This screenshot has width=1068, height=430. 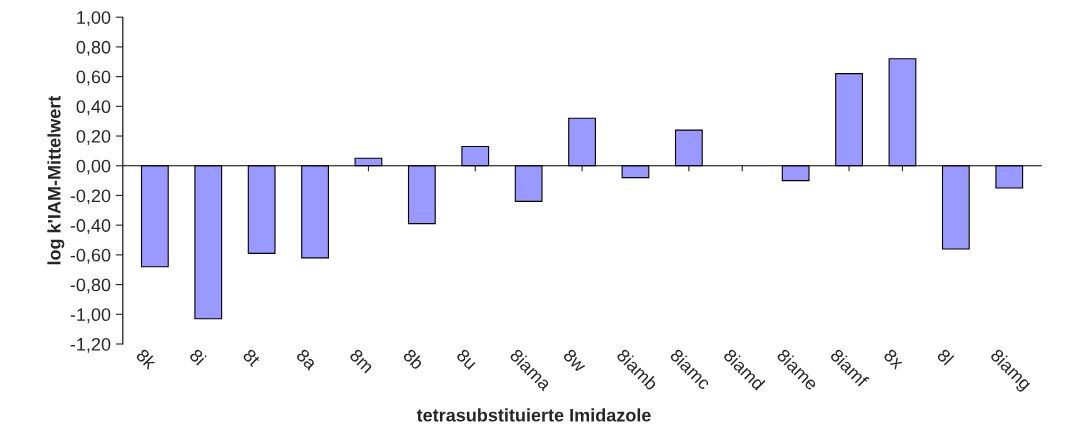 I want to click on y-tick-label: -0,20, so click(x=90, y=197).